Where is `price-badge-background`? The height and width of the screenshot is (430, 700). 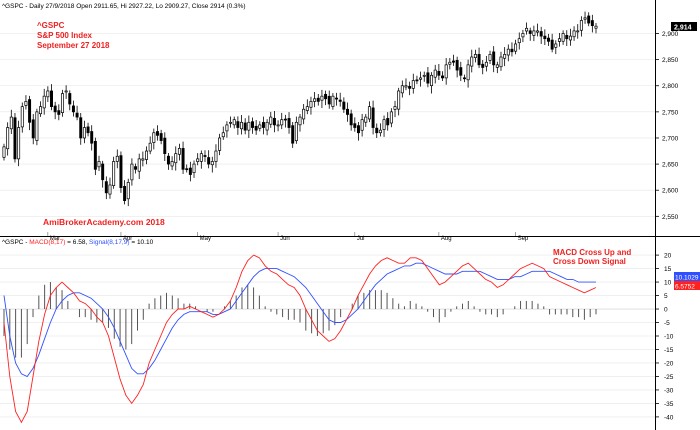
price-badge-background is located at coordinates (684, 26).